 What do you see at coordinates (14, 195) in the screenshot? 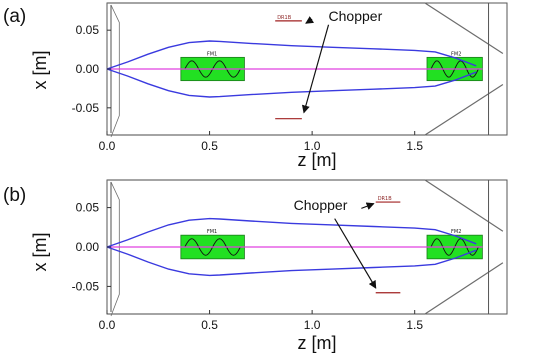
I see `panel-letter: (b)` at bounding box center [14, 195].